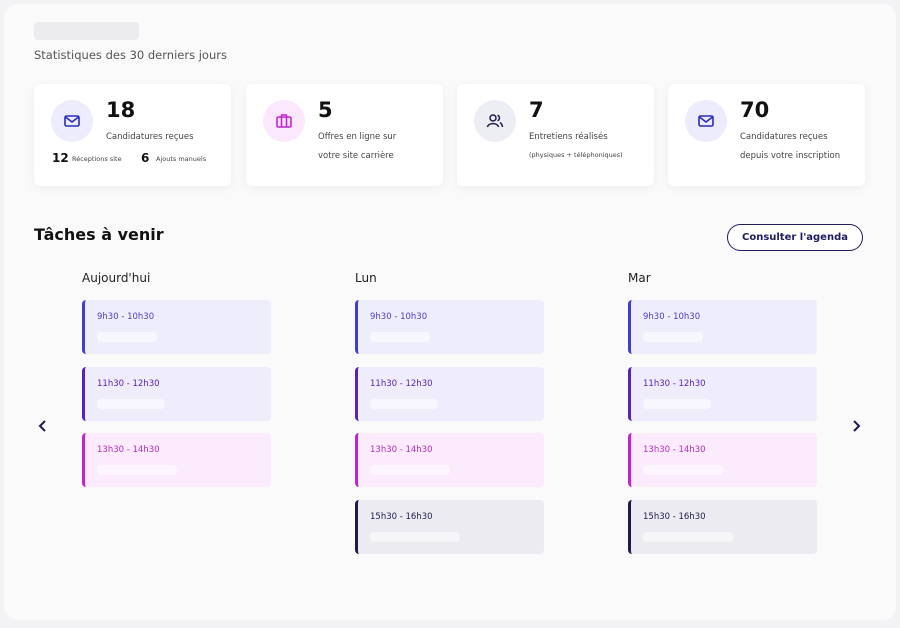 This screenshot has width=900, height=628. Describe the element at coordinates (121, 110) in the screenshot. I see `stat-value: 18` at that location.